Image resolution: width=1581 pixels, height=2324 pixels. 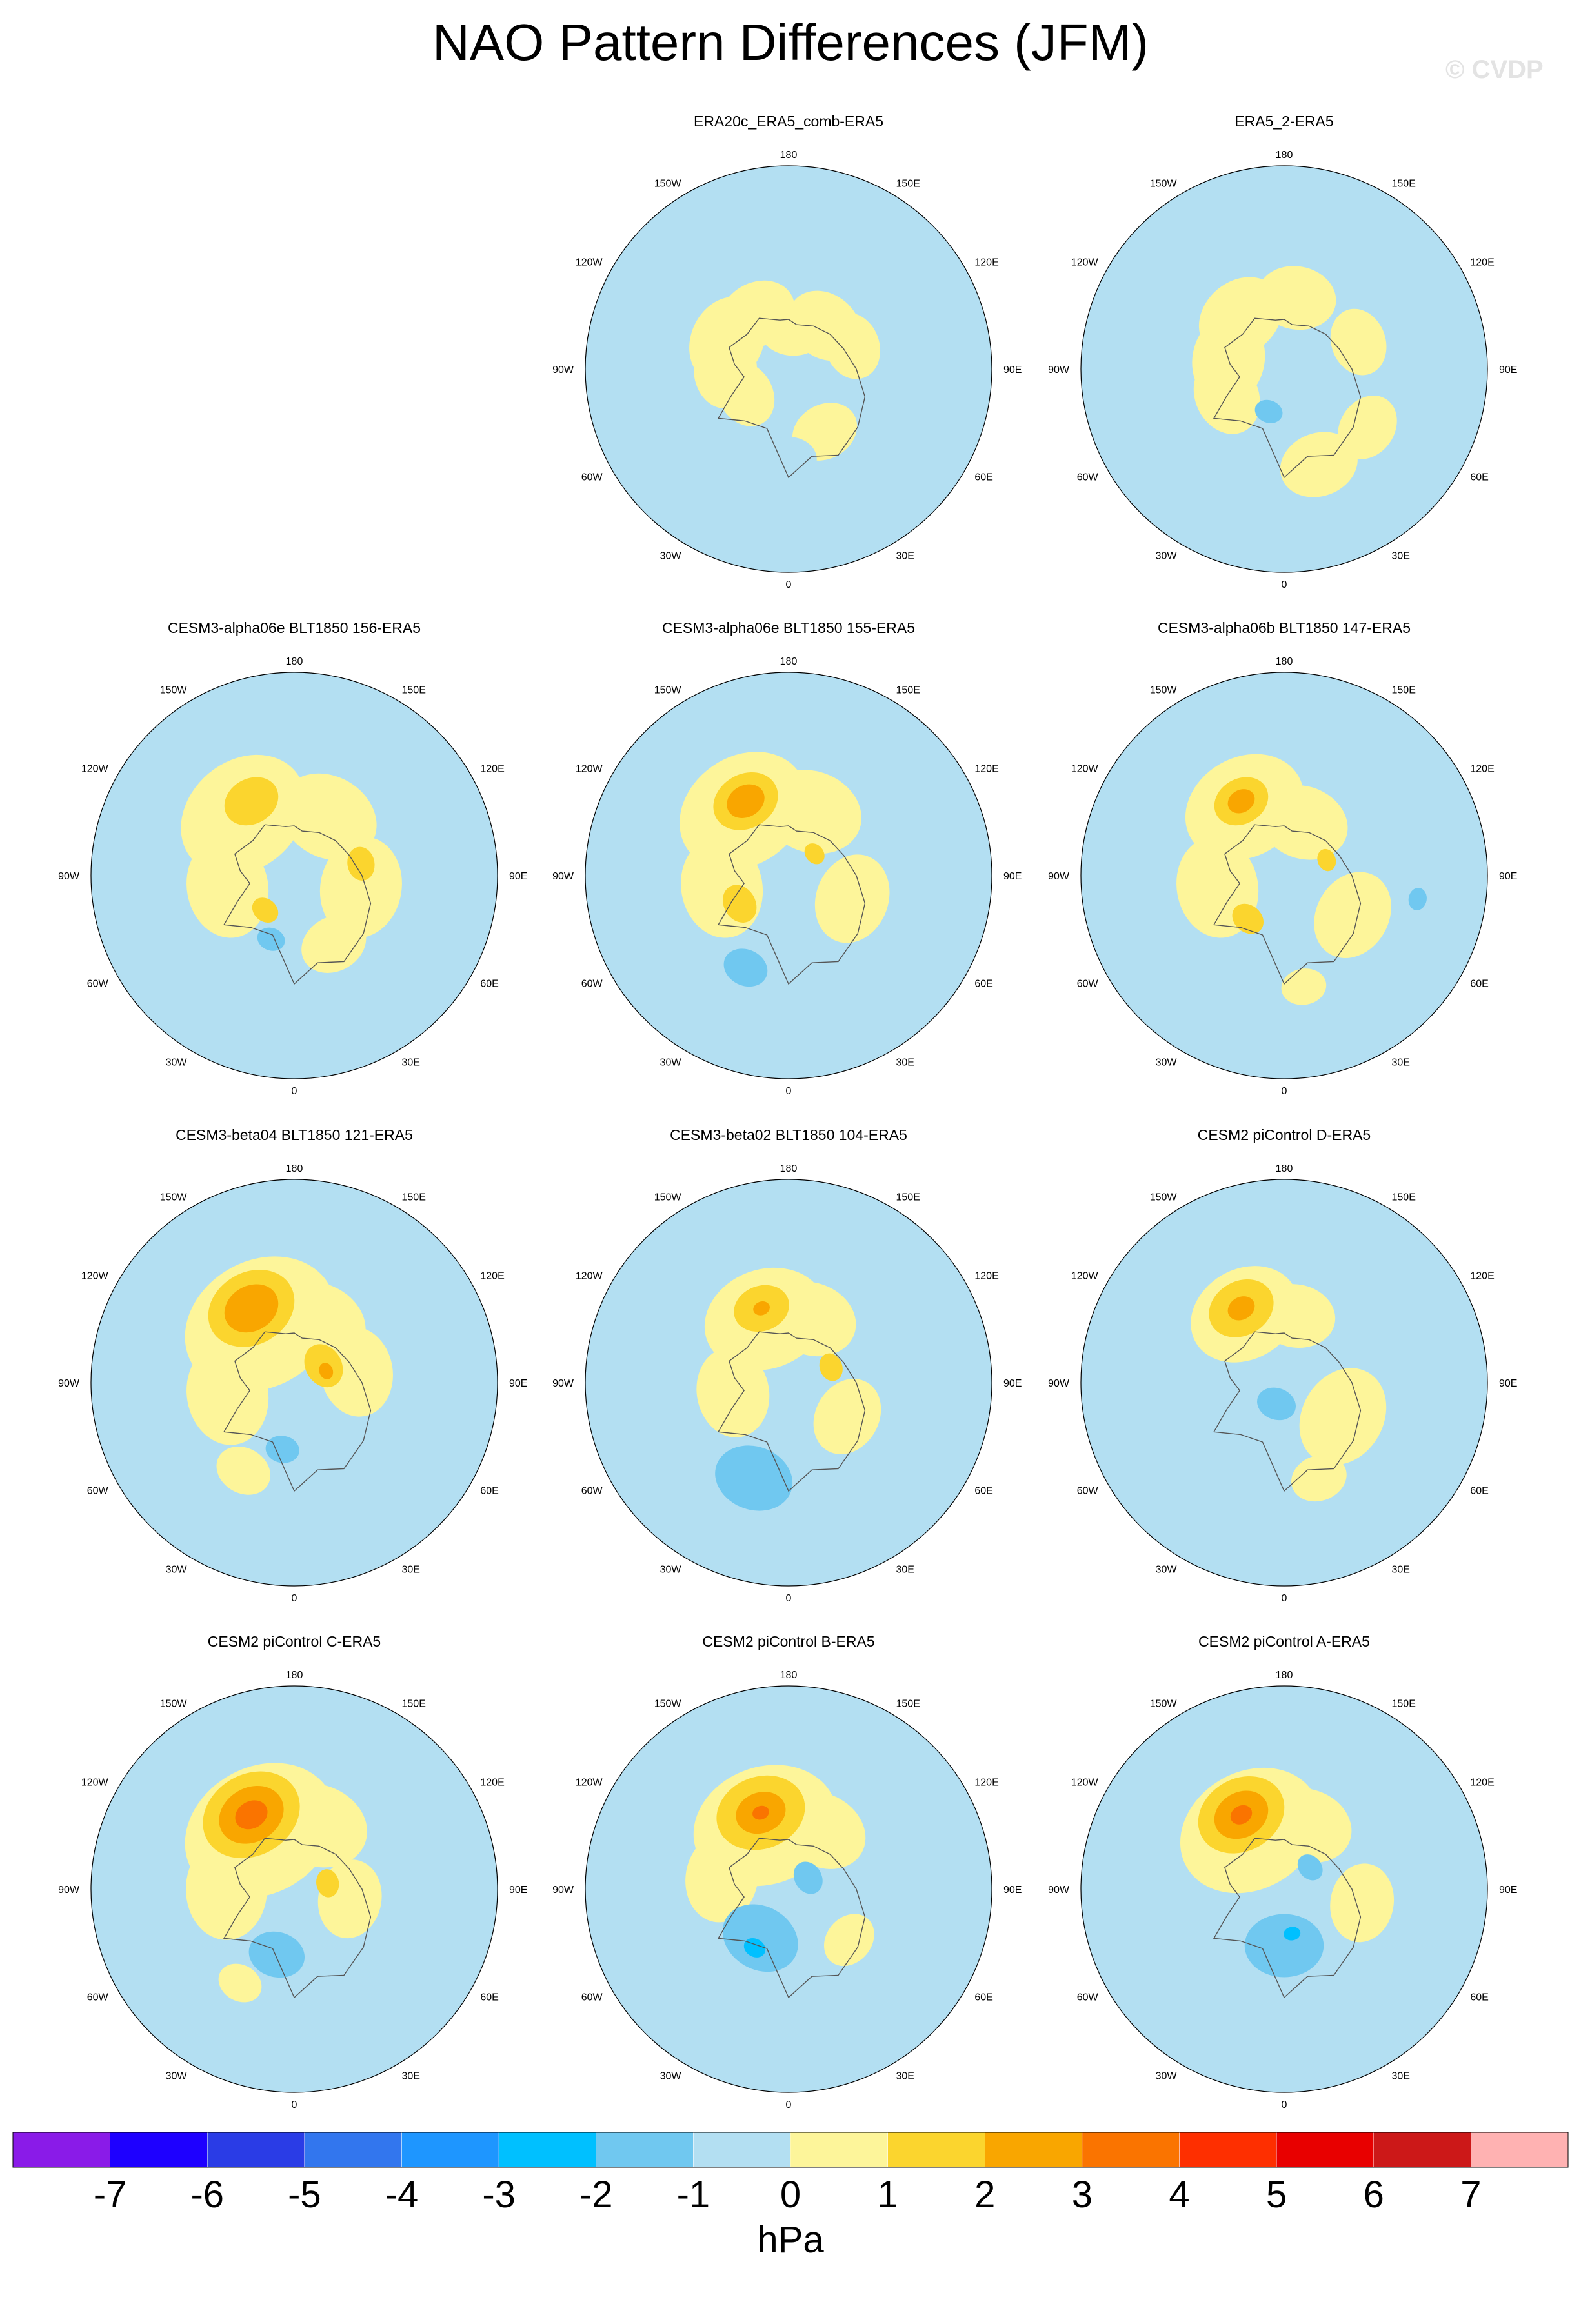 I want to click on panel-title: ERA5_2-ERA5, so click(x=1284, y=121).